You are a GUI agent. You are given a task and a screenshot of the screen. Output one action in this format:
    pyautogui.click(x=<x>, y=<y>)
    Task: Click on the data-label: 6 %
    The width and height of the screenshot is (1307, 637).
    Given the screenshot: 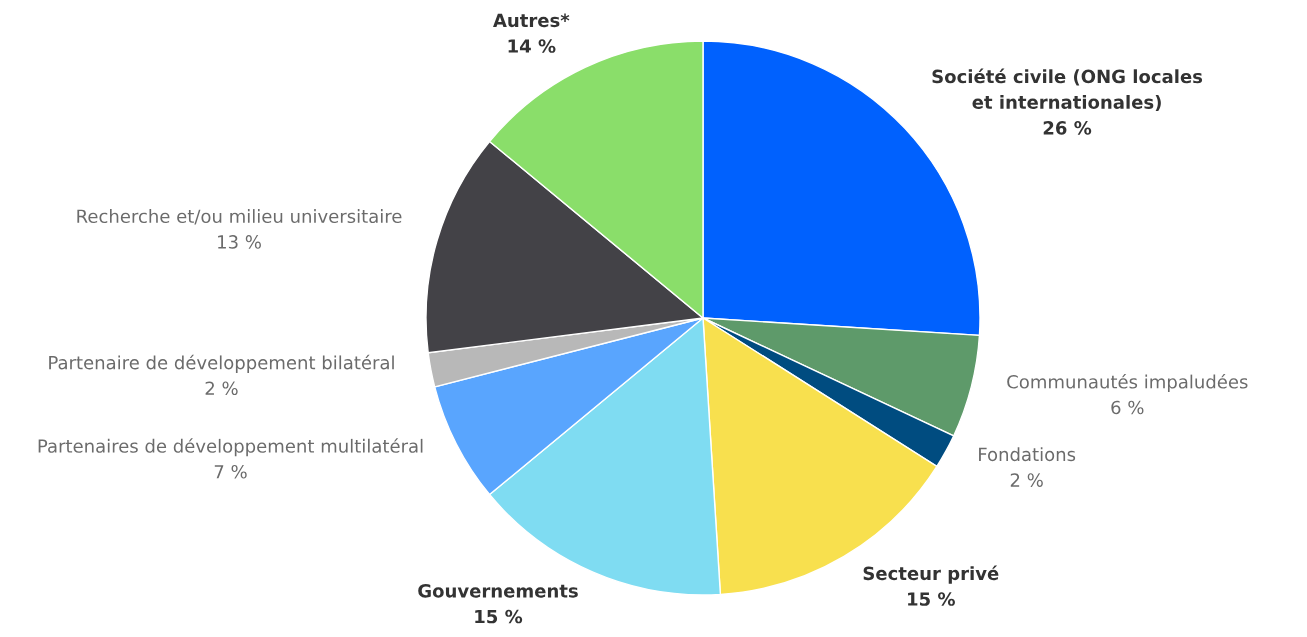 What is the action you would take?
    pyautogui.click(x=1127, y=407)
    